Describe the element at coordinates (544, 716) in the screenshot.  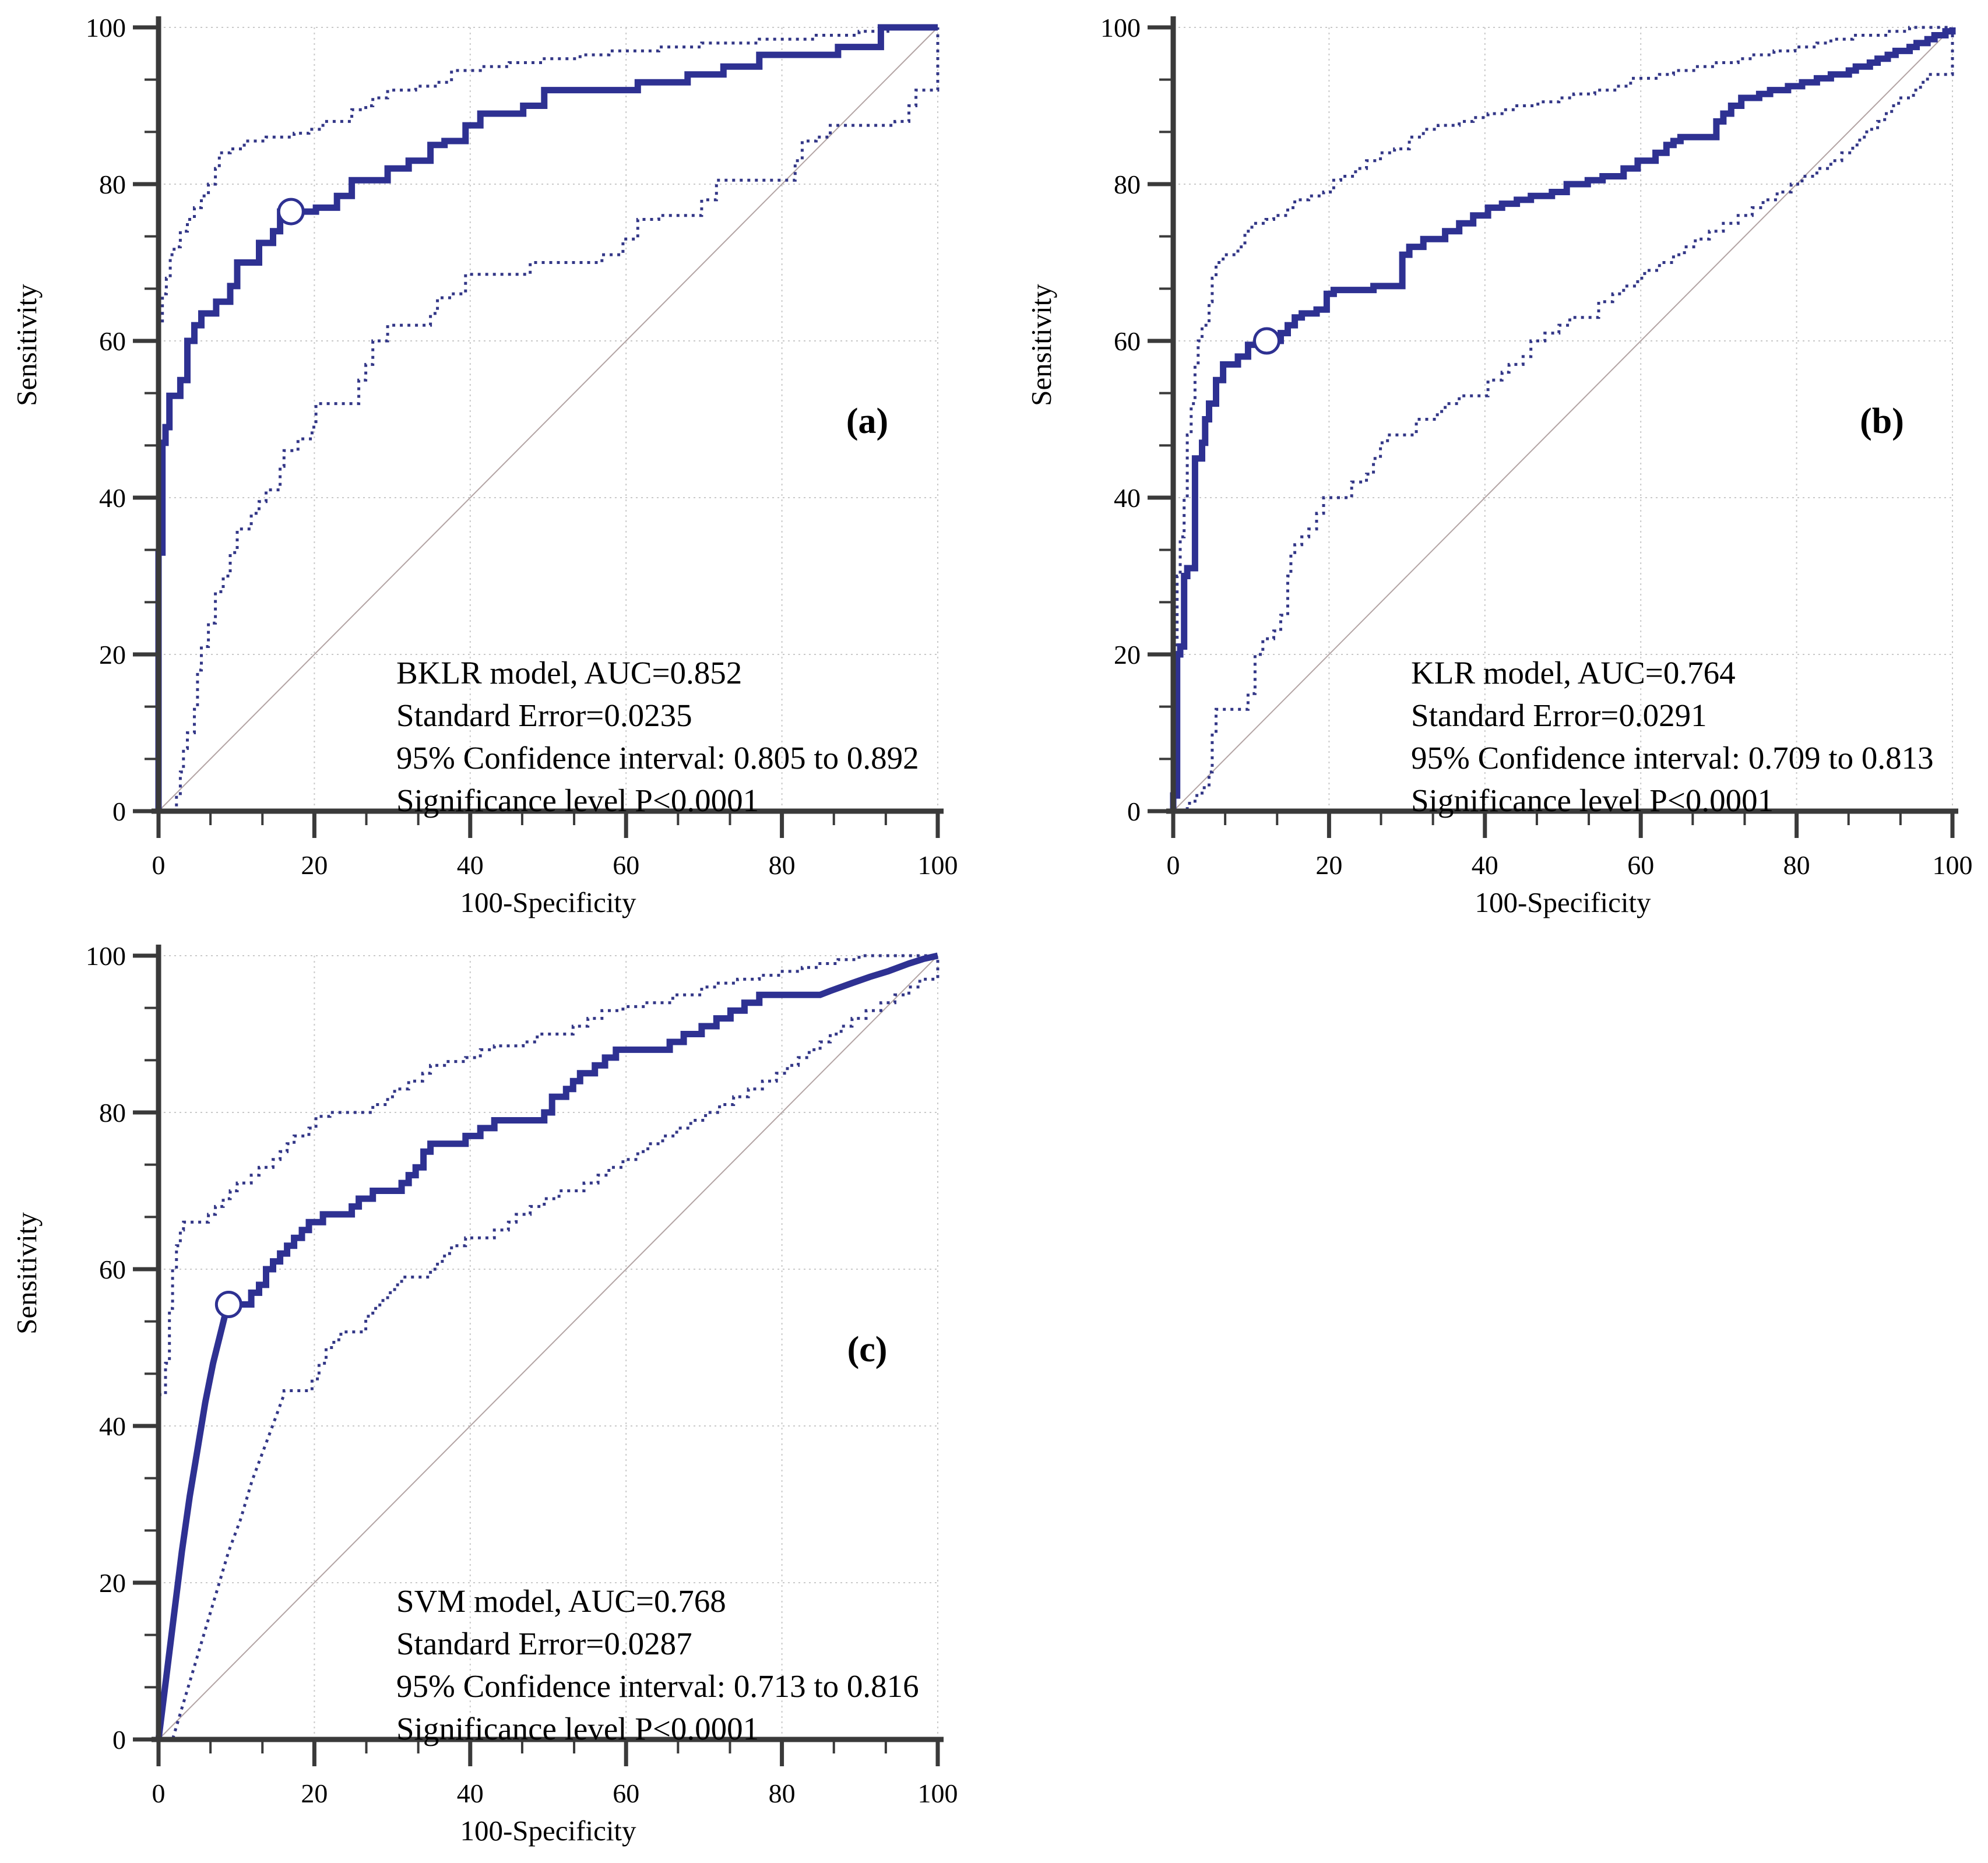
I see `annotation-standard-error: Standard Error=0.0235` at that location.